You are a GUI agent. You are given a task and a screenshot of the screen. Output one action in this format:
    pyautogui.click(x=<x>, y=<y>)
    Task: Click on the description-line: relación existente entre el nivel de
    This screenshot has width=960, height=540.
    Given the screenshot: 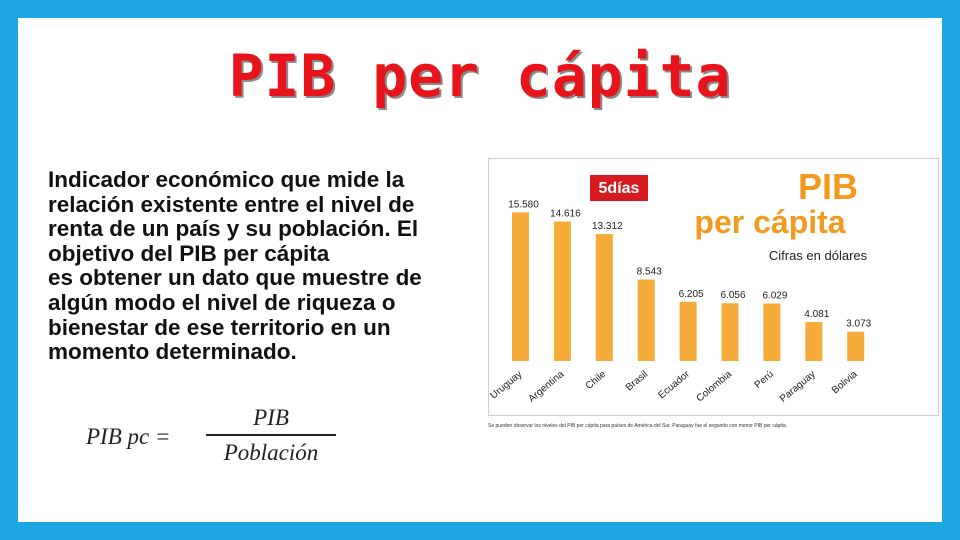 What is the action you would take?
    pyautogui.click(x=231, y=204)
    